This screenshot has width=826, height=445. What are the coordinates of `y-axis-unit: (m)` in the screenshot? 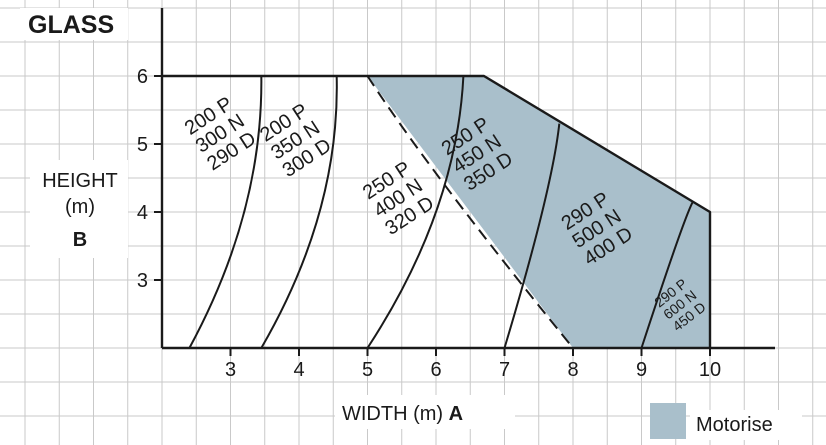 It's located at (80, 207).